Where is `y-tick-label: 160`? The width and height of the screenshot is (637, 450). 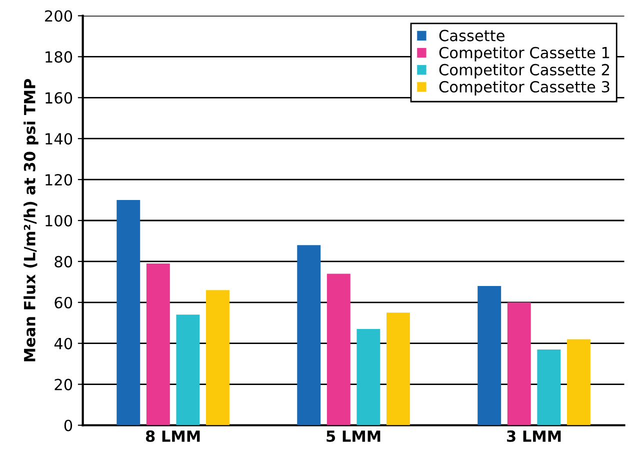
y-tick-label: 160 is located at coordinates (59, 98).